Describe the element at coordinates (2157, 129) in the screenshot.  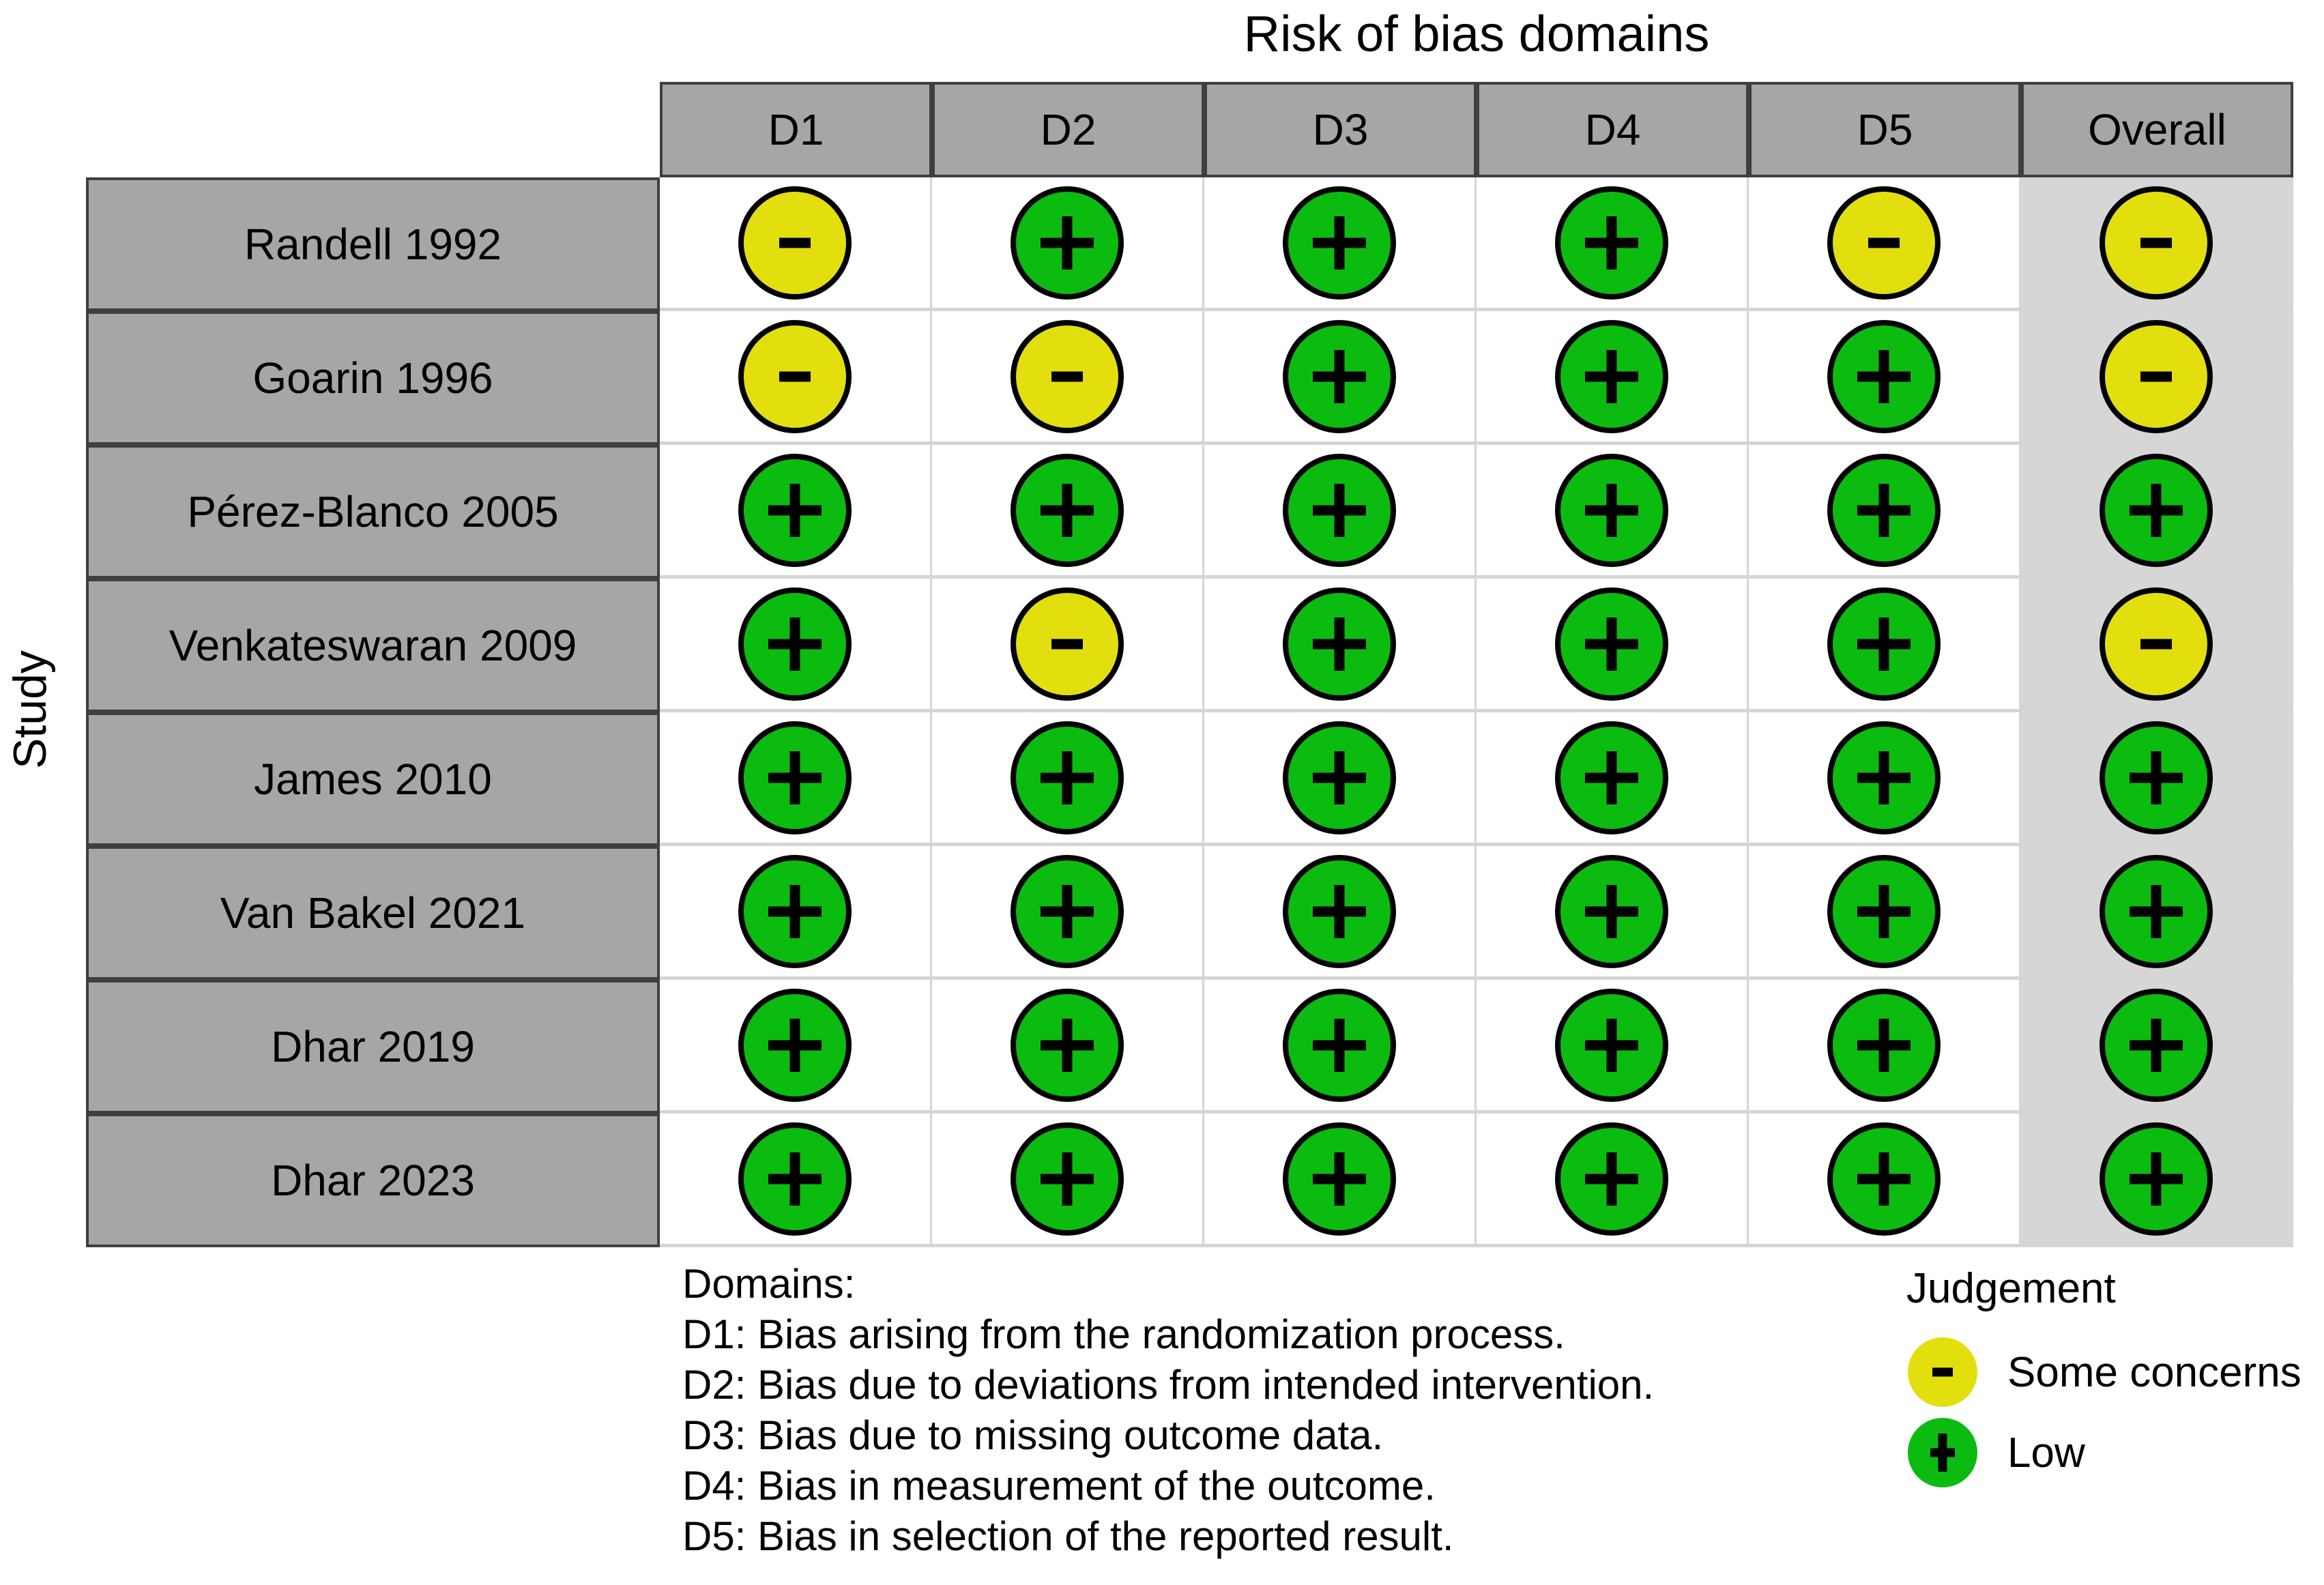
I see `column-header-overall: Overall` at that location.